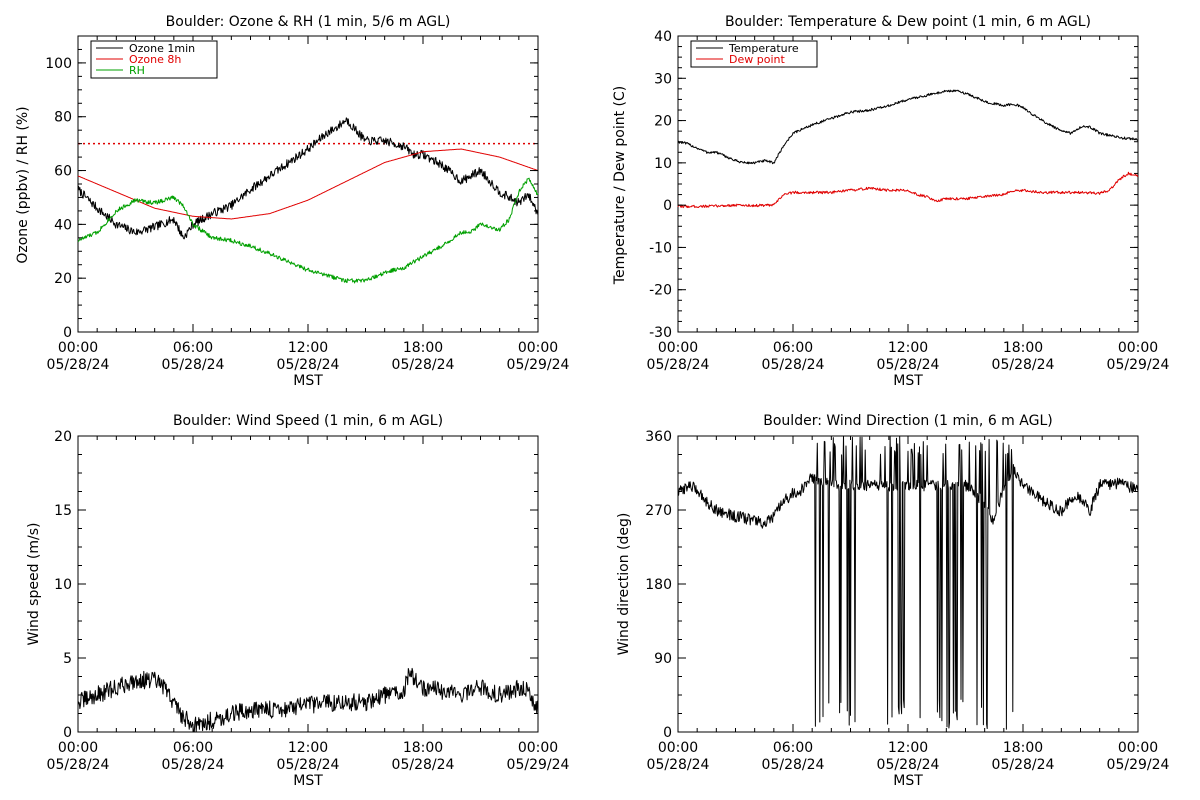  Describe the element at coordinates (63, 172) in the screenshot. I see `y-tick-label: 60` at that location.